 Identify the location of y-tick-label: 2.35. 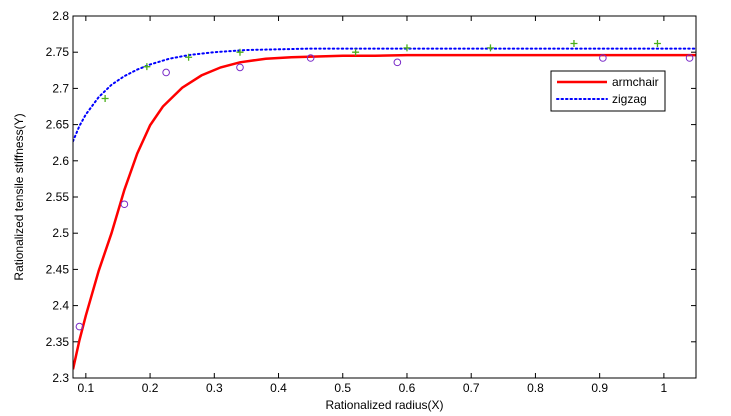
(58, 342).